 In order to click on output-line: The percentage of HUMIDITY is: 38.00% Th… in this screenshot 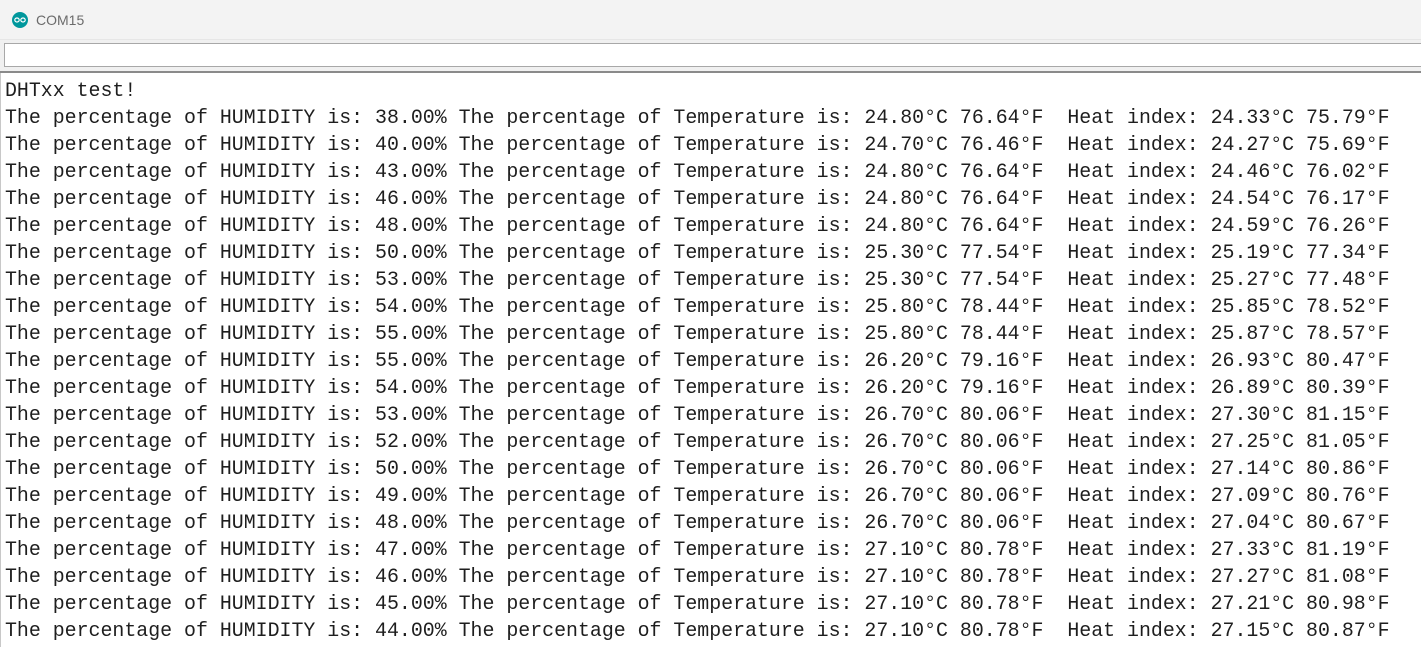, I will do `click(697, 117)`.